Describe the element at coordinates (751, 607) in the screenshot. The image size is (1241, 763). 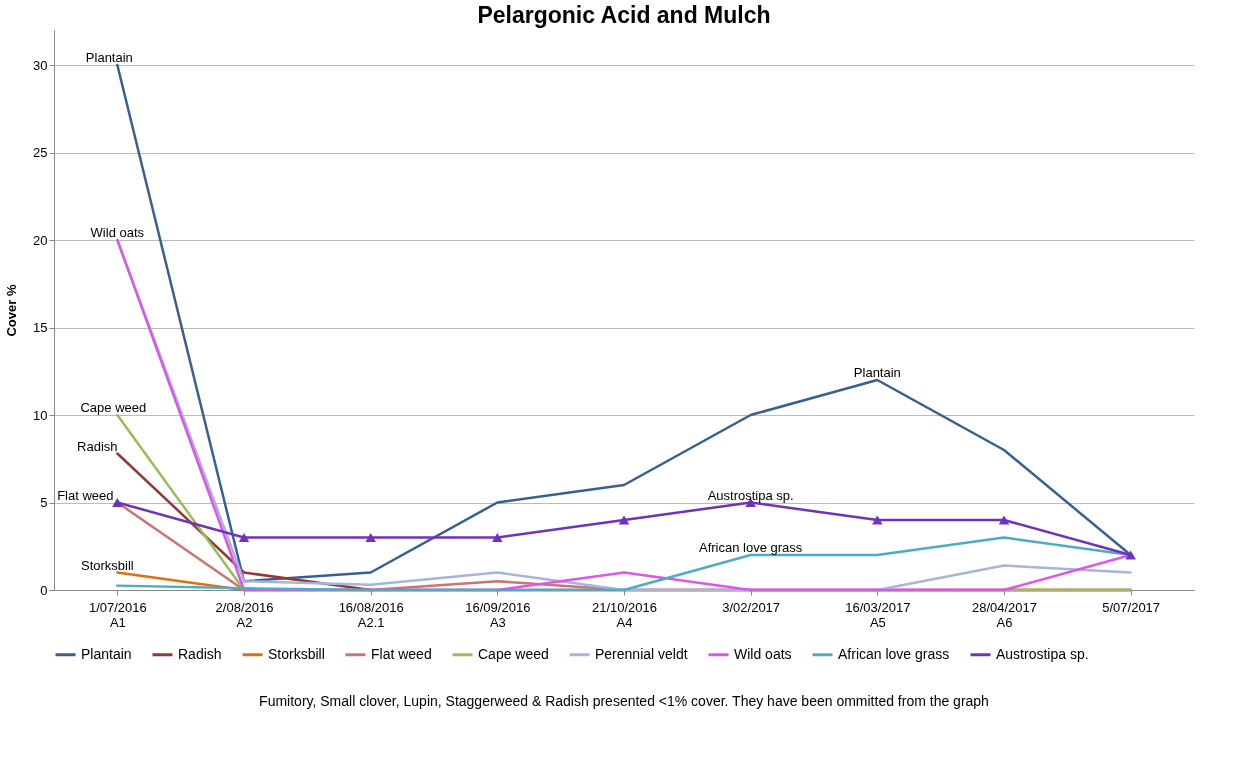
I see `x-tick-label: 3/02/2017` at that location.